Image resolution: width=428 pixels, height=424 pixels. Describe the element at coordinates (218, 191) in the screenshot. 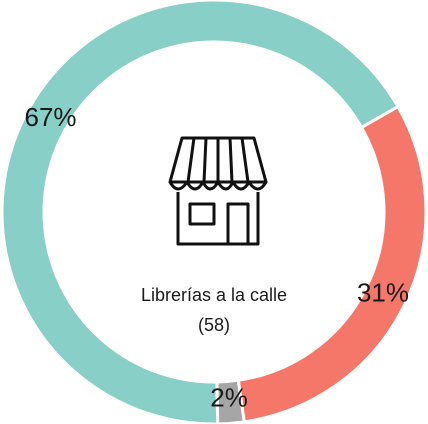

I see `store-icon` at that location.